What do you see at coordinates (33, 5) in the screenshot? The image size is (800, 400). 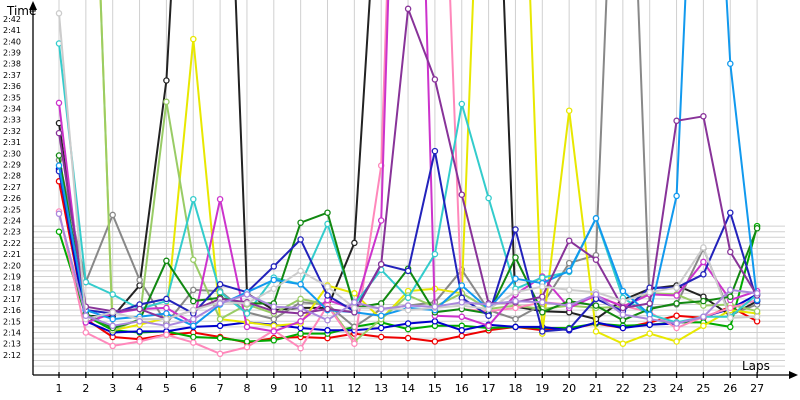 I see `y-axis-arrow` at bounding box center [33, 5].